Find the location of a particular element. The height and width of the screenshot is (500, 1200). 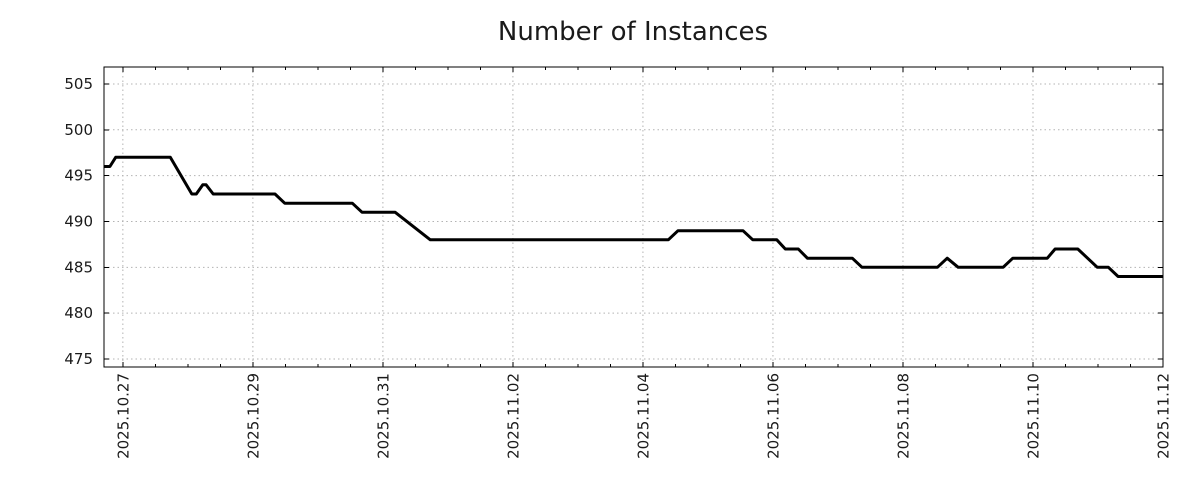

x-axis-tick-label: 2025.11.12 is located at coordinates (1164, 416).